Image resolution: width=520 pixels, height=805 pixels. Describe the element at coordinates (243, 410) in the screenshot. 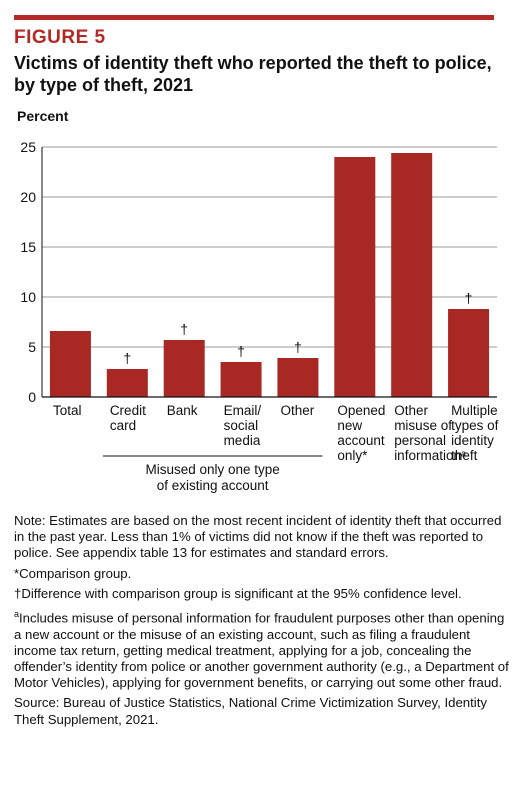

I see `x-tick-label: Email/` at that location.